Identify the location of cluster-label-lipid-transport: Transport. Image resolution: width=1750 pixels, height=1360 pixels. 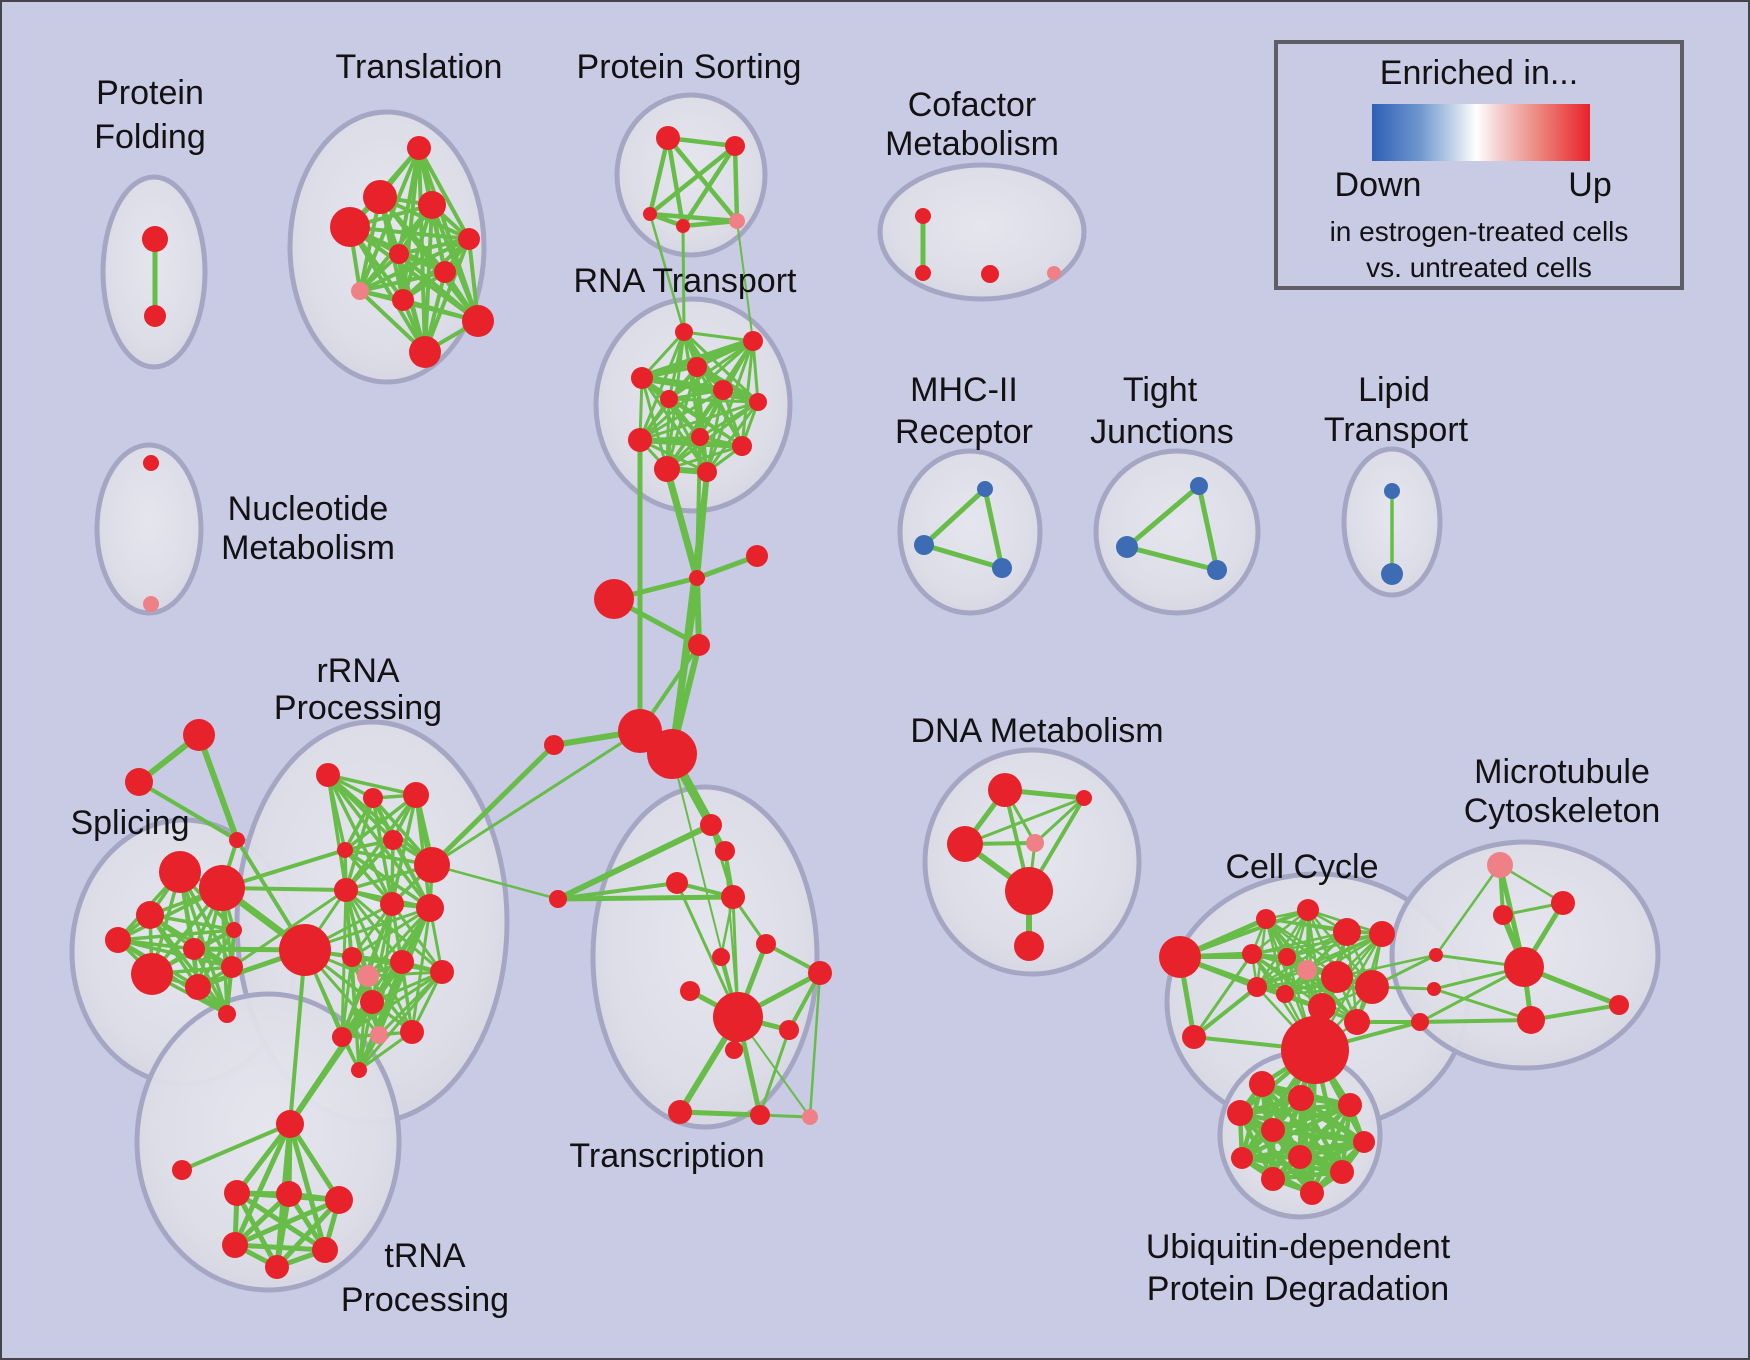
(1396, 430).